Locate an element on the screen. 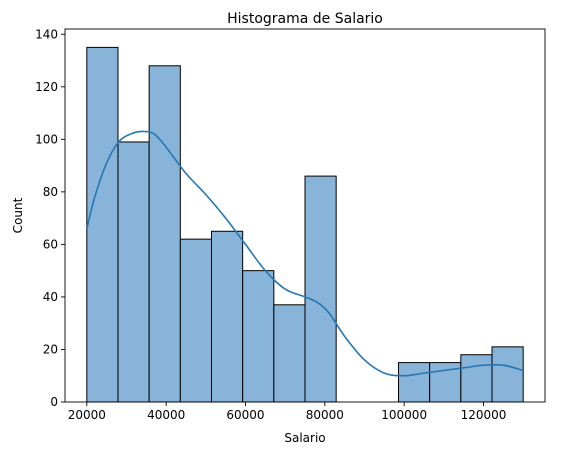 The image size is (571, 455). y-tick-label: 60 is located at coordinates (50, 244).